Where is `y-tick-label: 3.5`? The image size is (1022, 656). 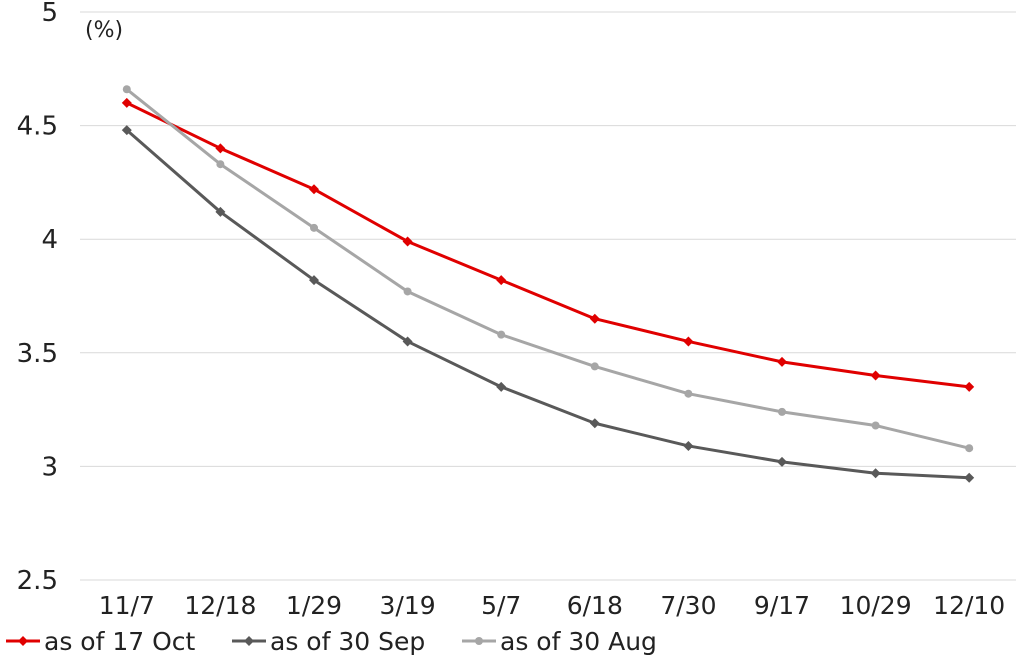
y-tick-label: 3.5 is located at coordinates (37, 354).